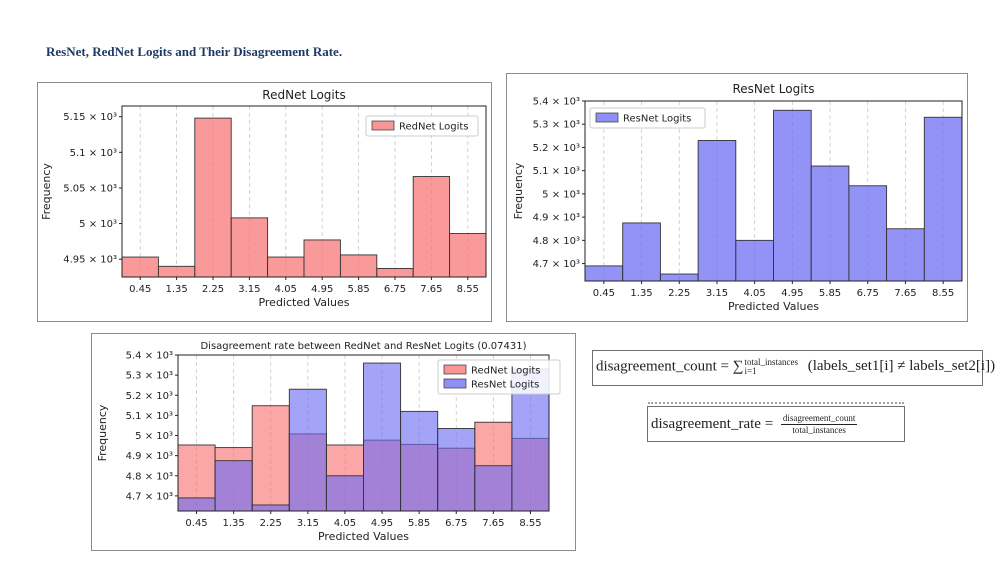 Image resolution: width=997 pixels, height=561 pixels. I want to click on rate-denominator: total_instances, so click(819, 430).